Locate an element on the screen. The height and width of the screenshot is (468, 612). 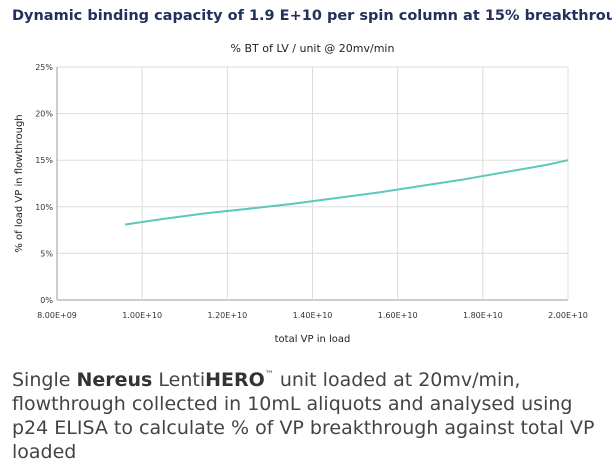
y-tick-label: 10% is located at coordinates (44, 207).